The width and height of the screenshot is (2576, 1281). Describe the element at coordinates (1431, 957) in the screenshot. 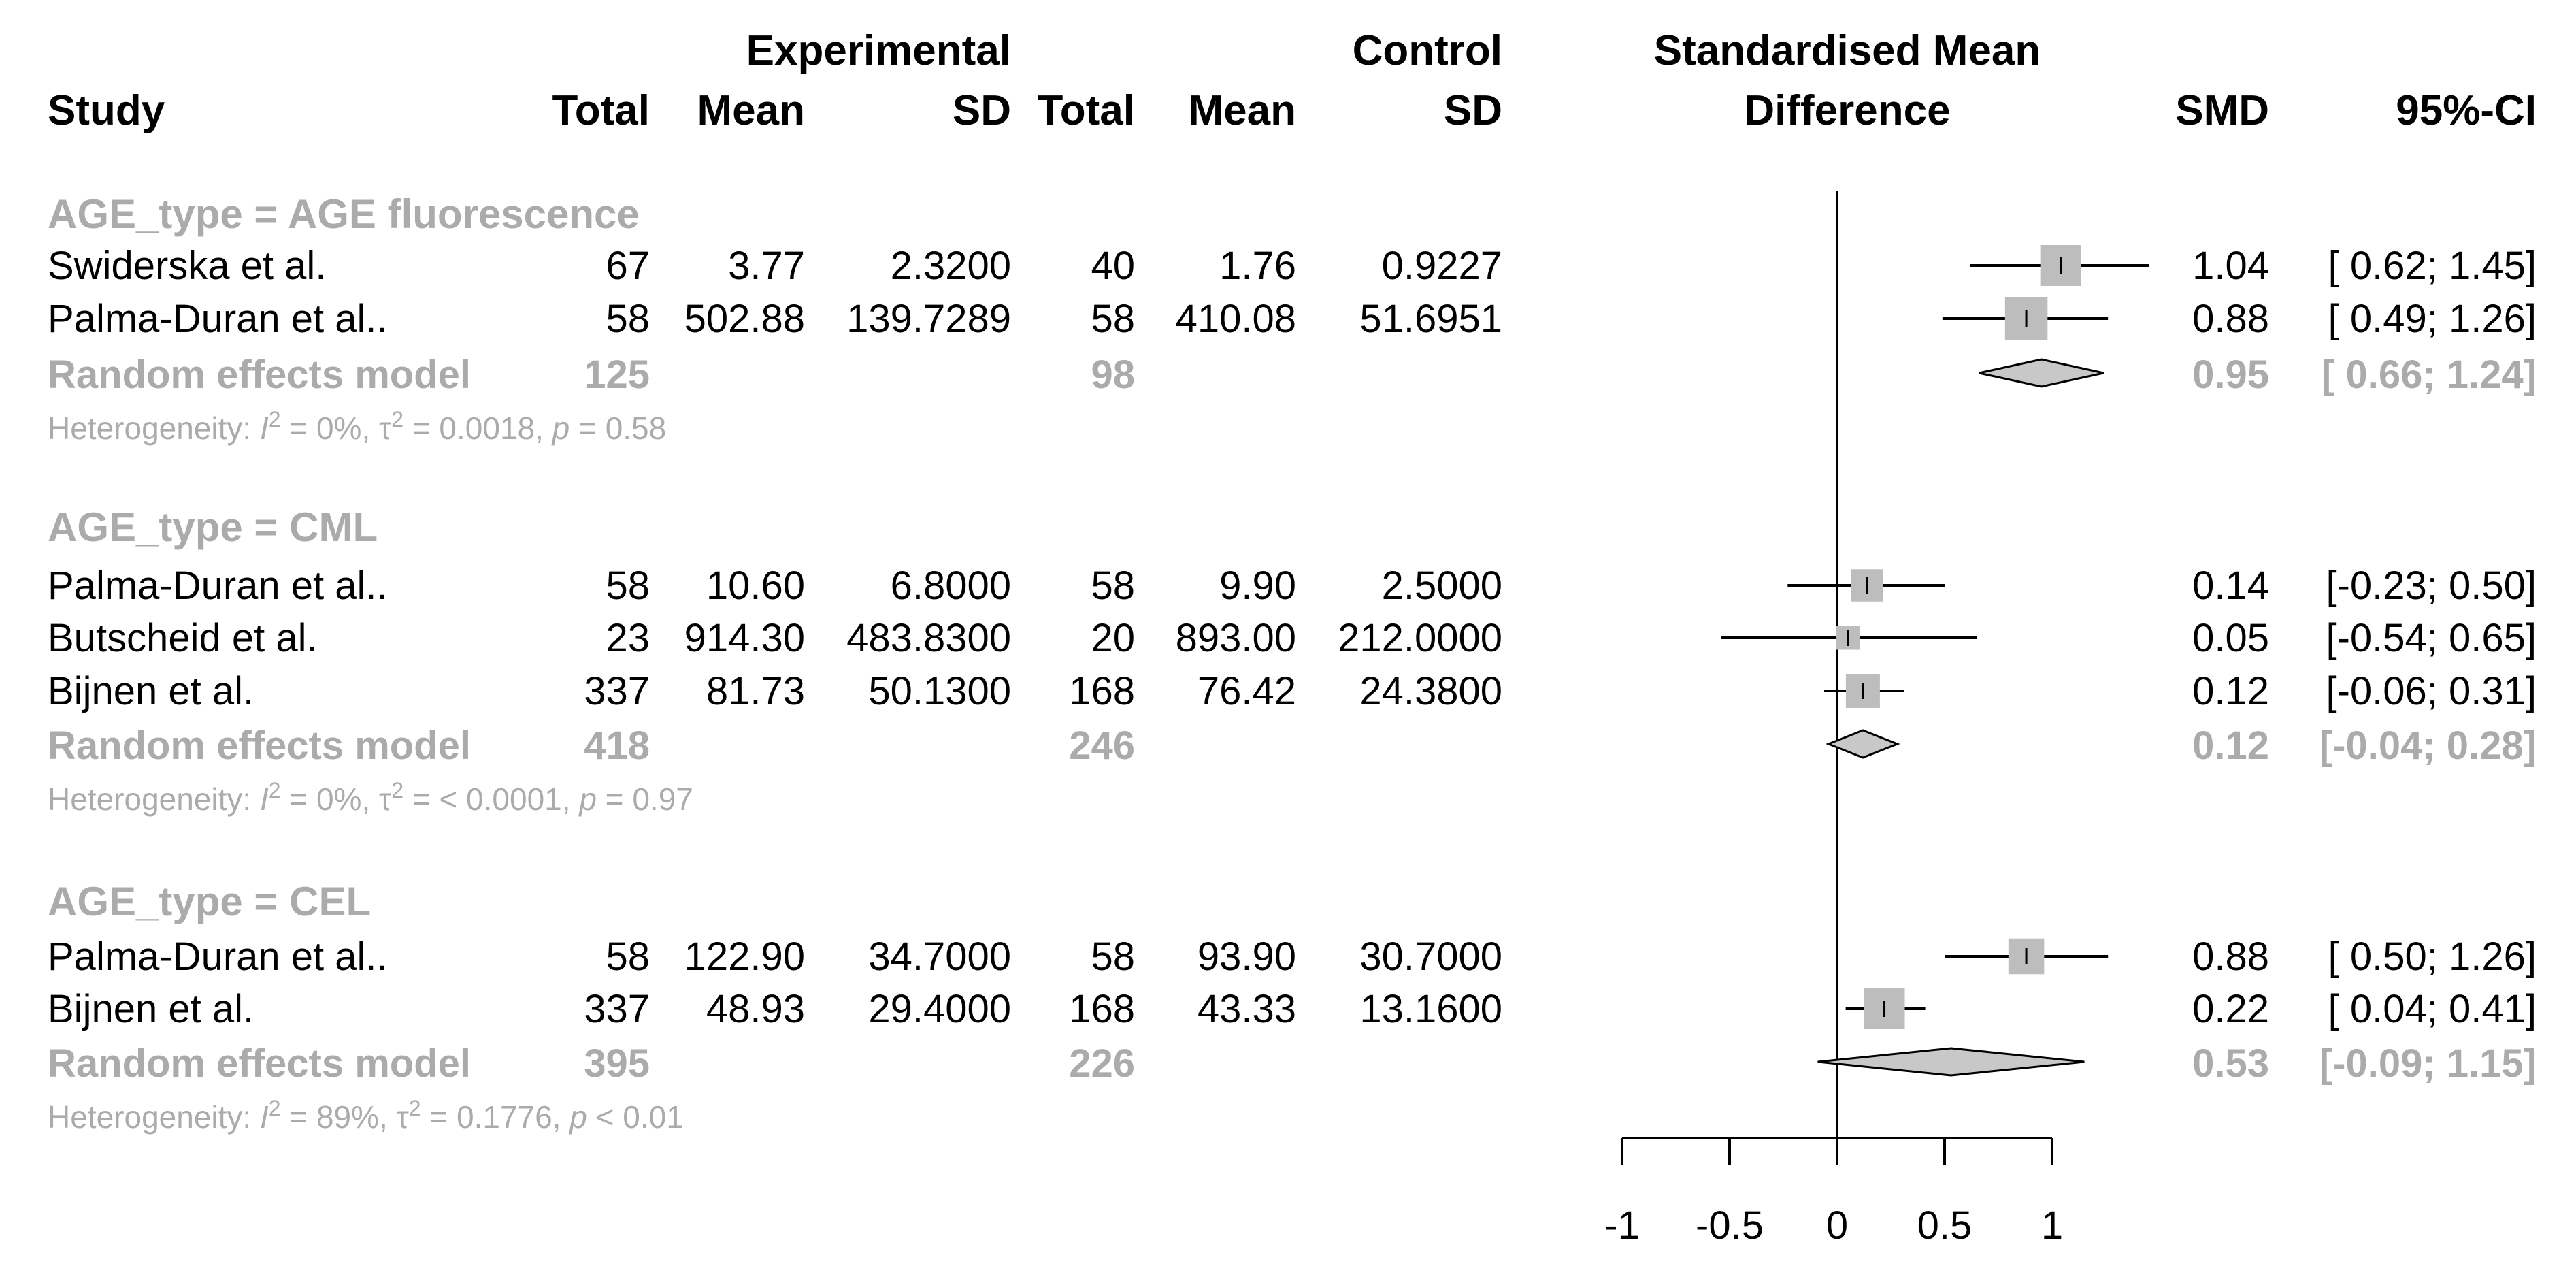

I see `ctl-sd: 30.7000` at that location.